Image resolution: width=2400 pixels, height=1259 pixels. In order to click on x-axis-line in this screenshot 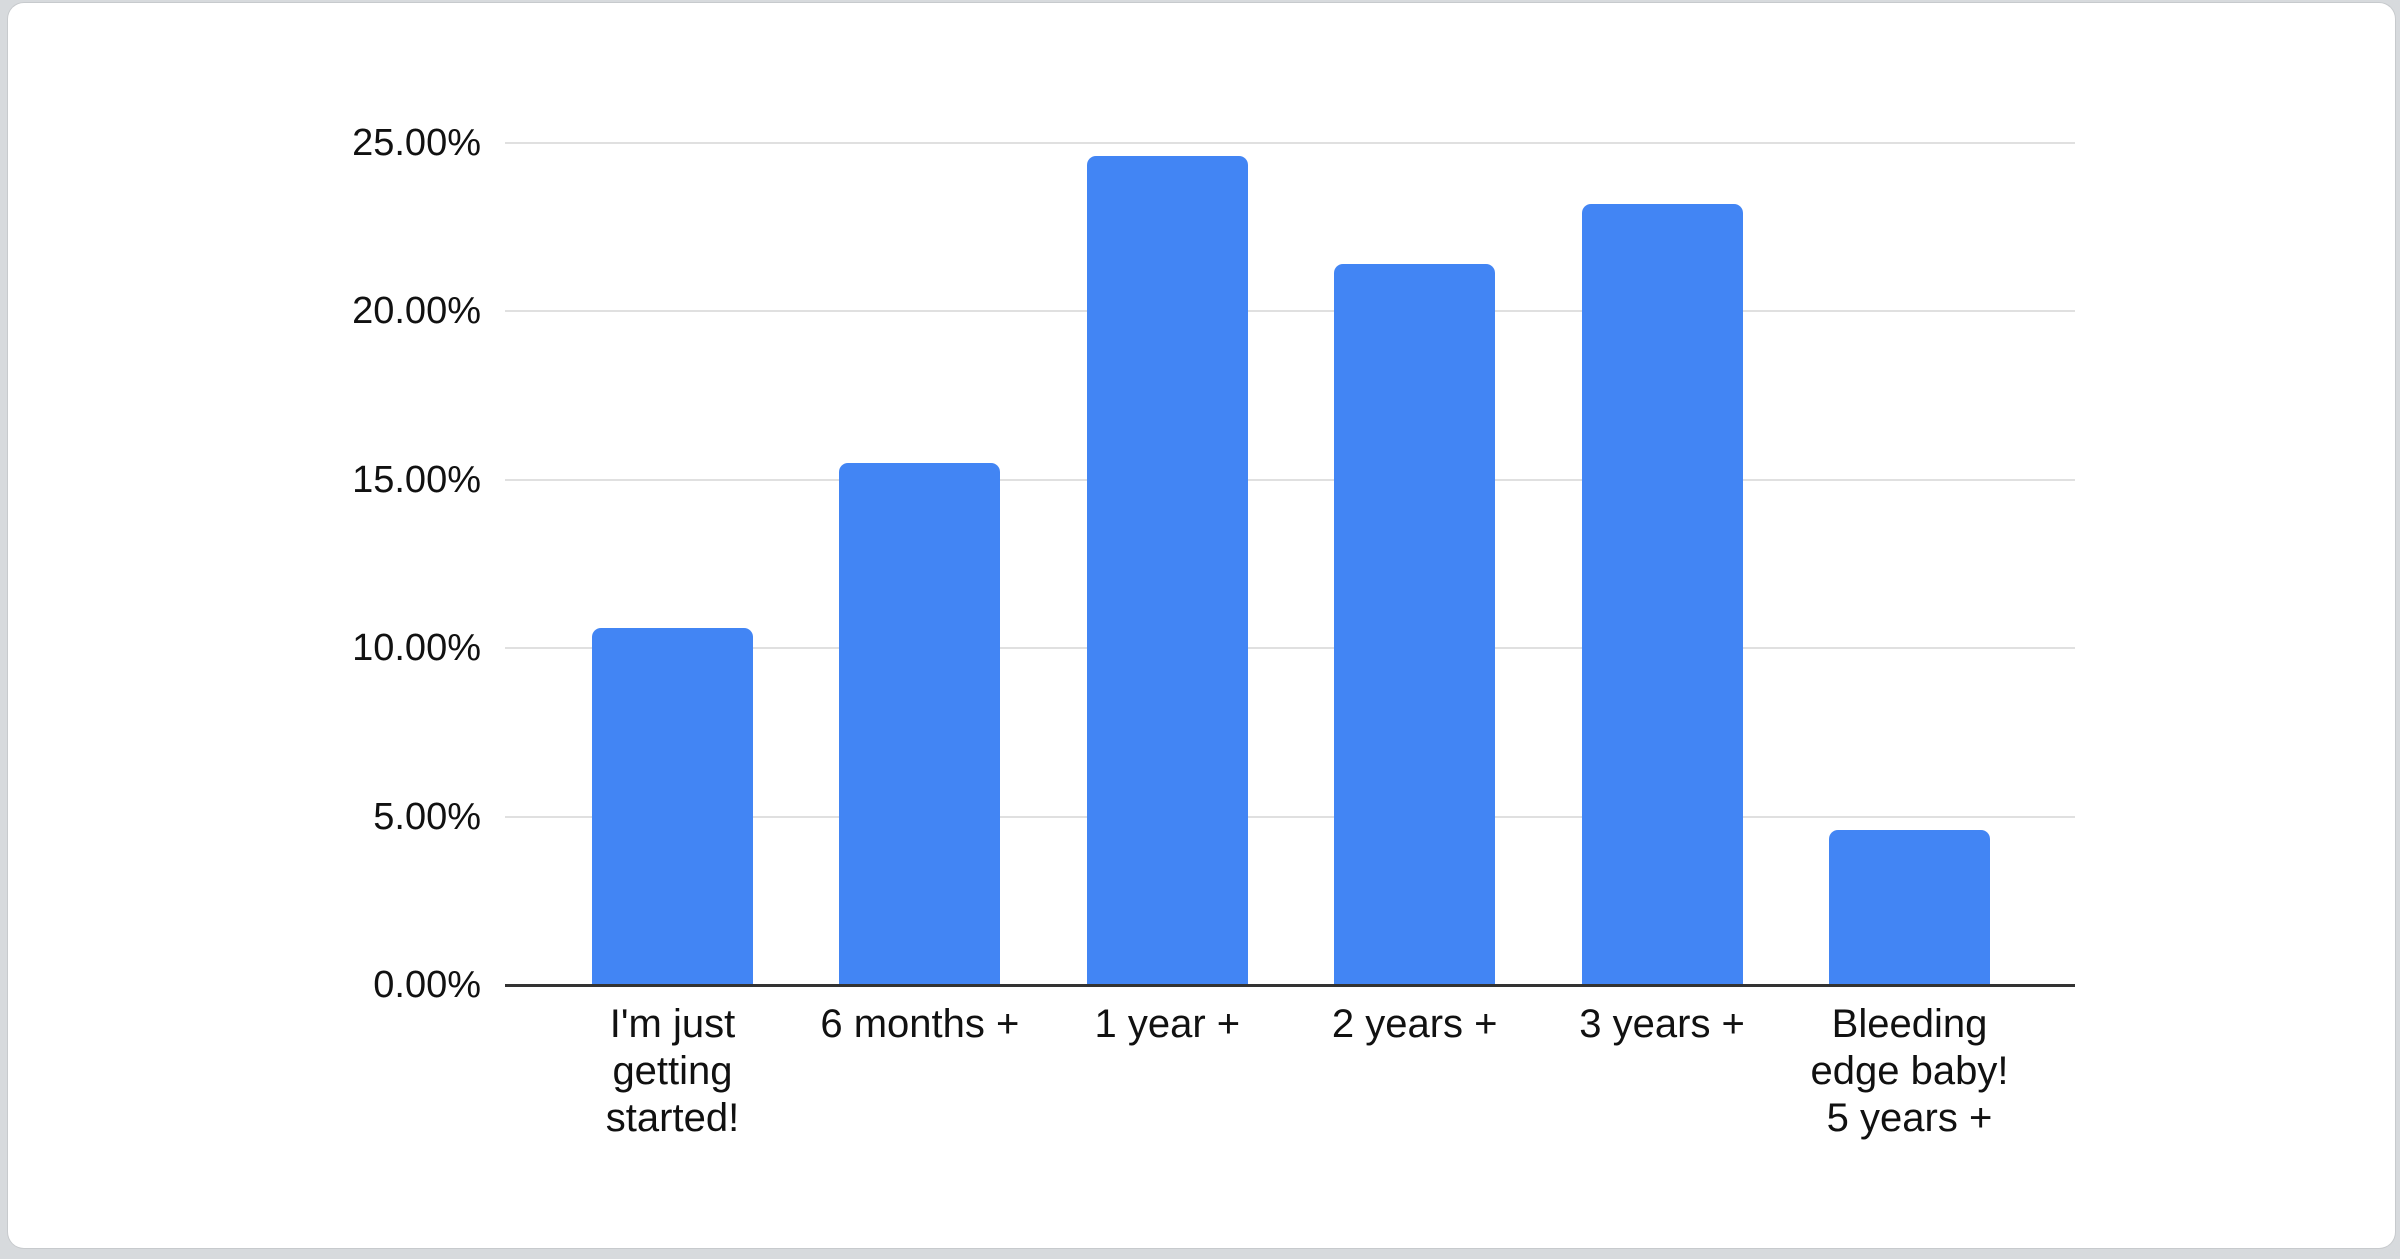, I will do `click(1290, 985)`.